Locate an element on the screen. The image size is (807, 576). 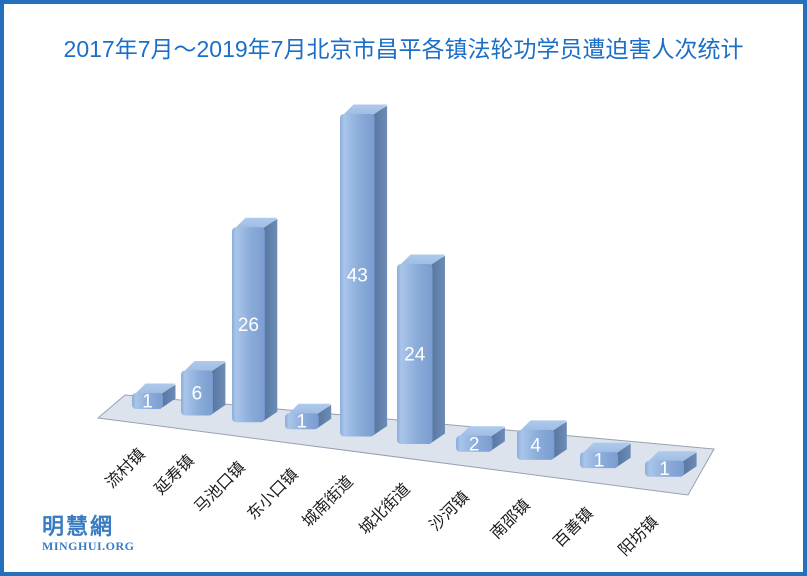
minghui-logo-latin: MINGHUI.ORG is located at coordinates (88, 546).